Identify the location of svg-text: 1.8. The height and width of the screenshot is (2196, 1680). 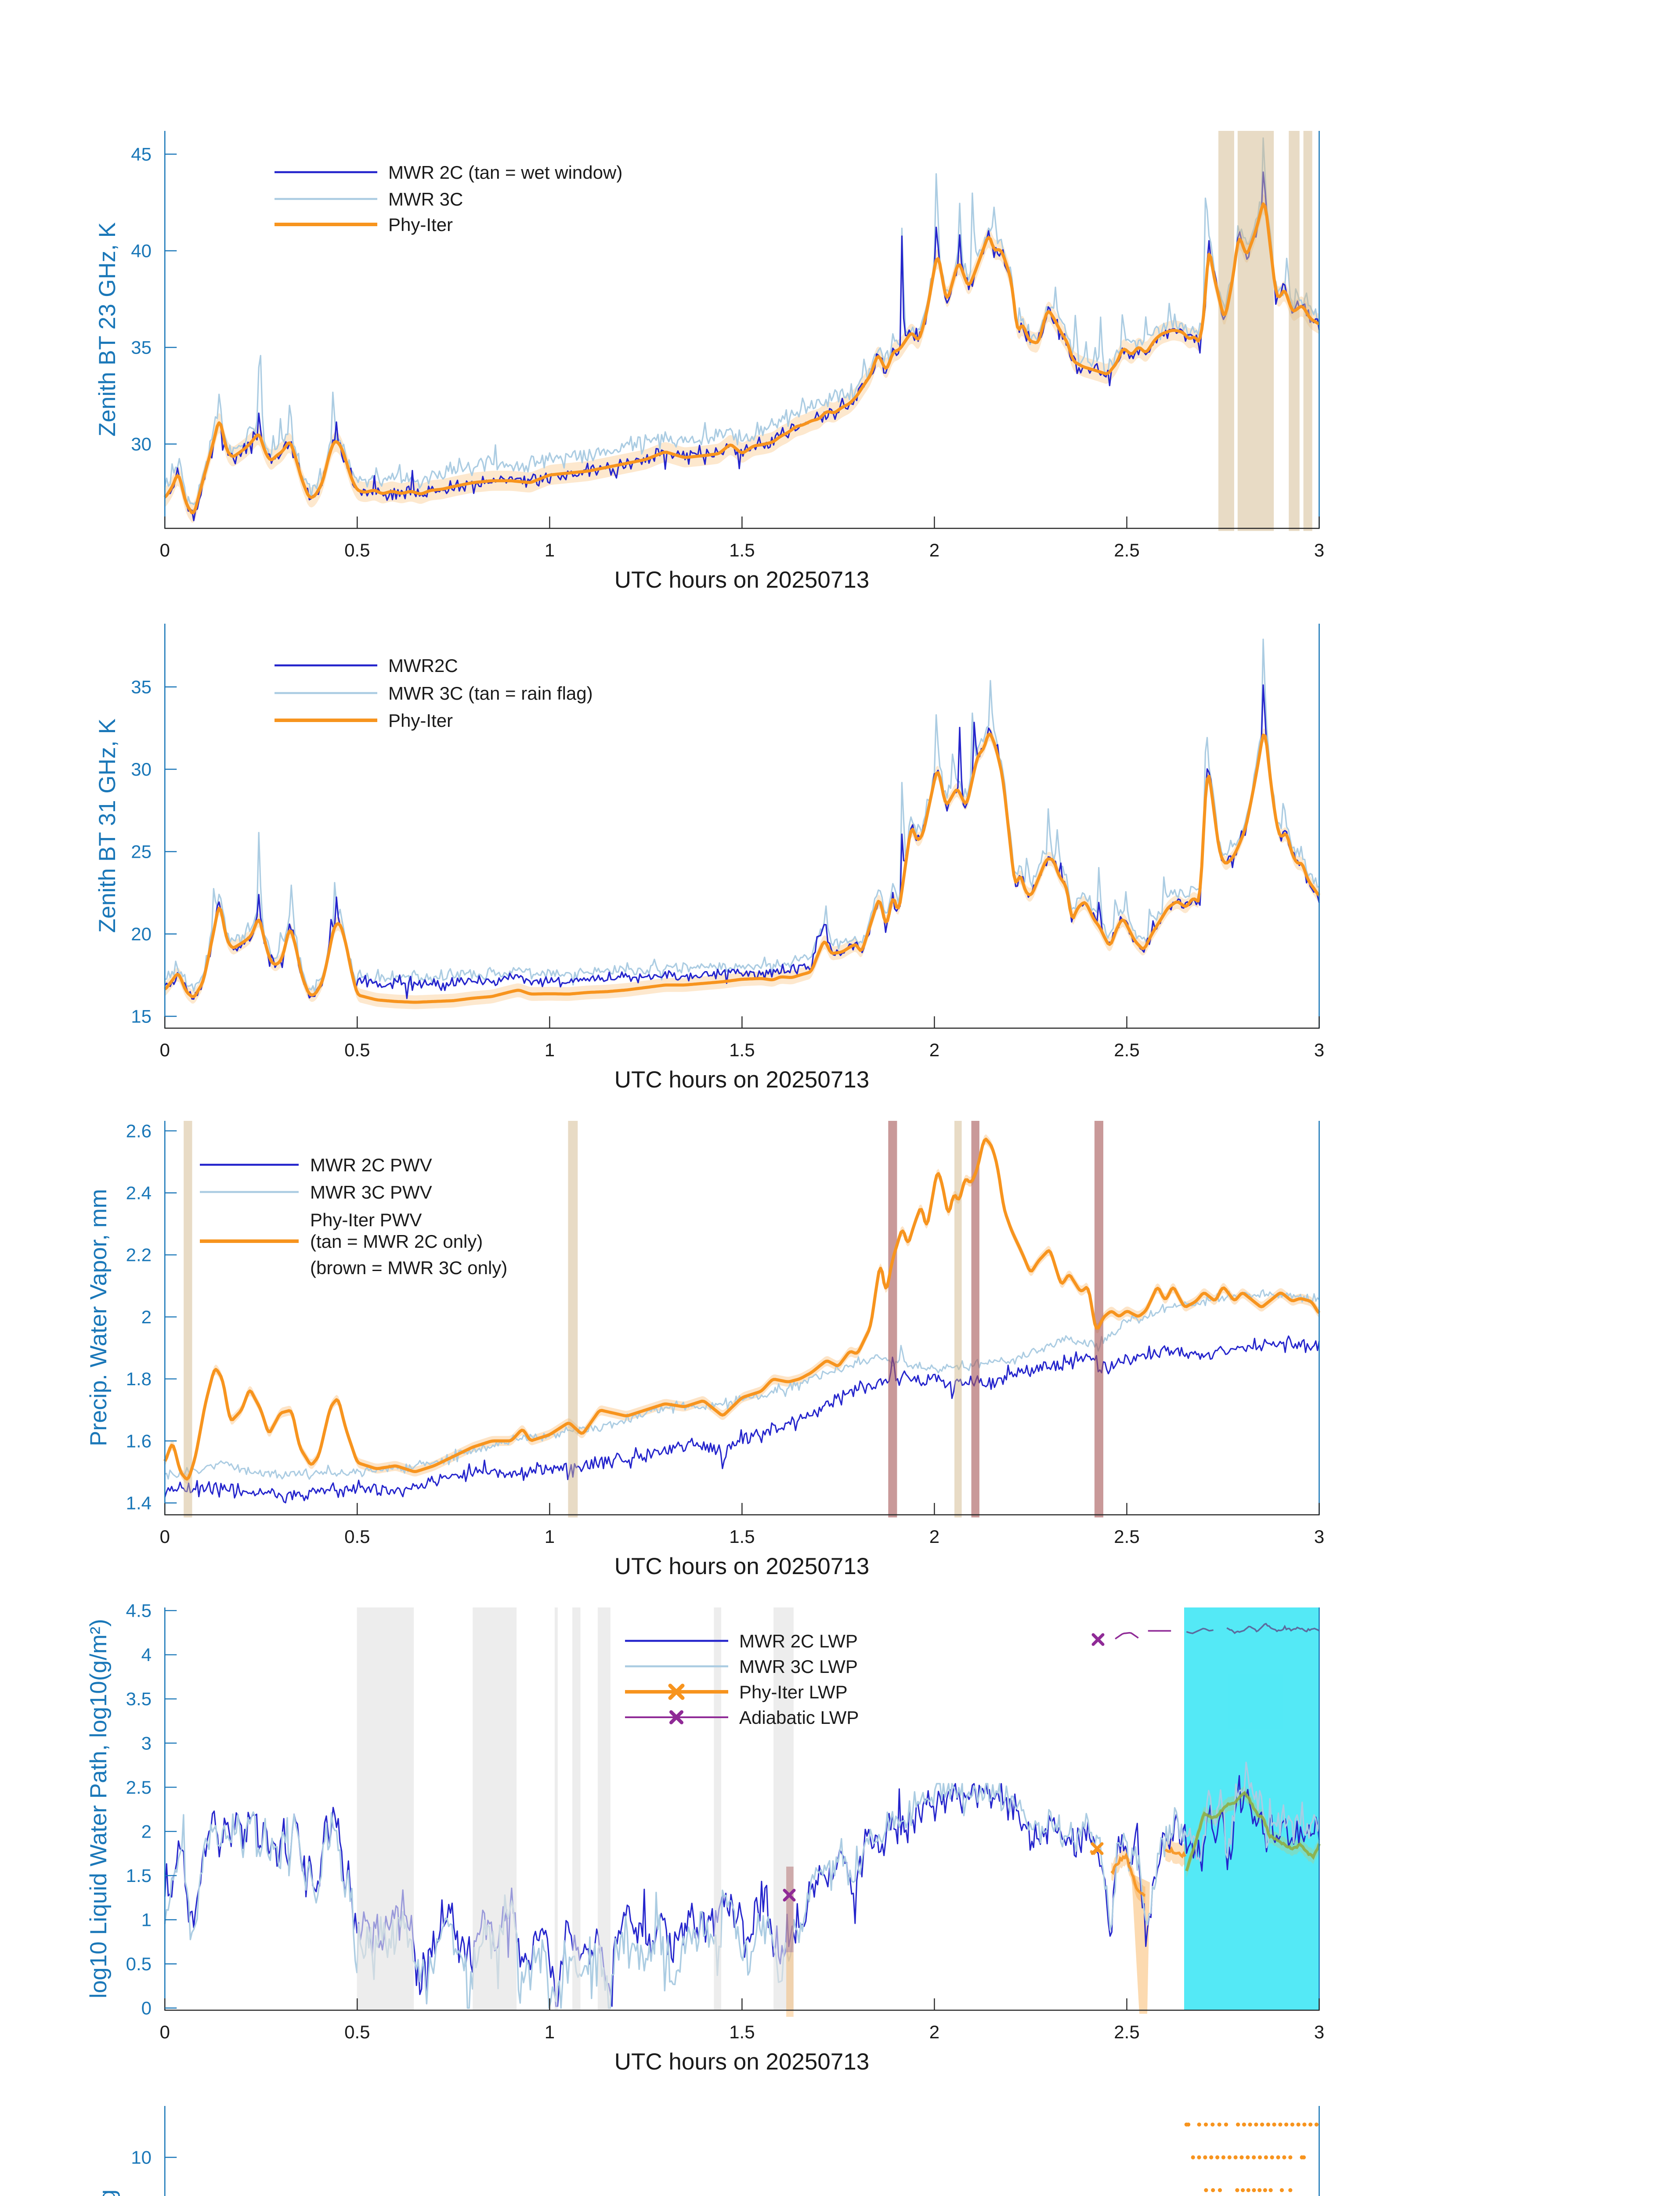
(139, 1379).